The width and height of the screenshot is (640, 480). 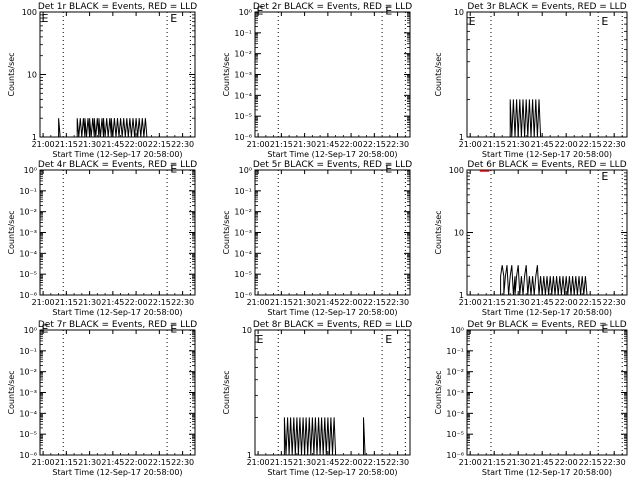 What do you see at coordinates (459, 12) in the screenshot?
I see `y-tick-label: 10` at bounding box center [459, 12].